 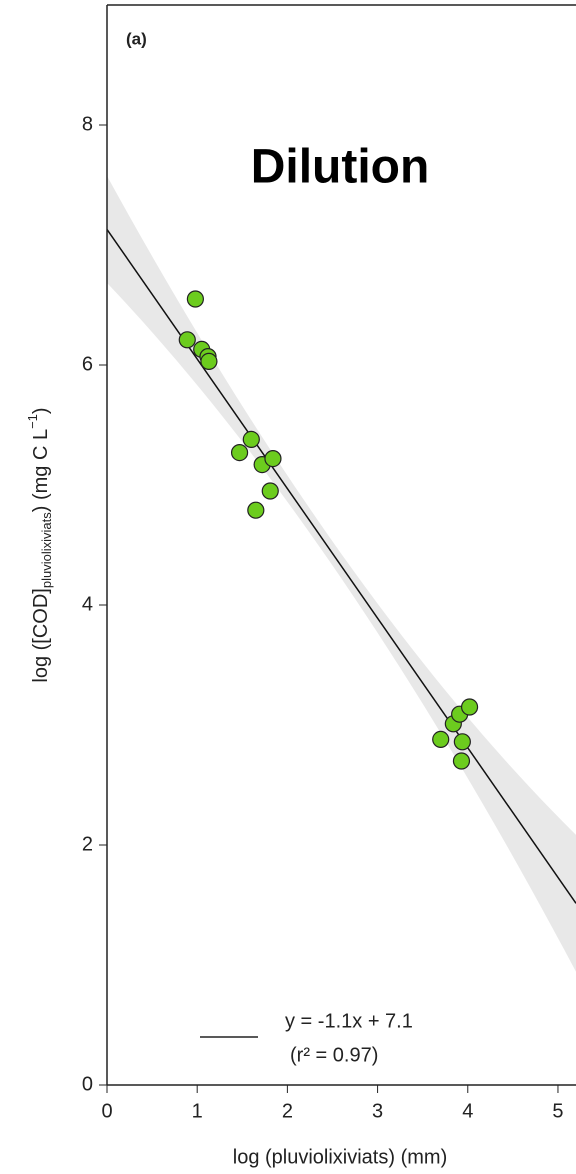 I want to click on y-tick-label: 4, so click(x=87, y=604).